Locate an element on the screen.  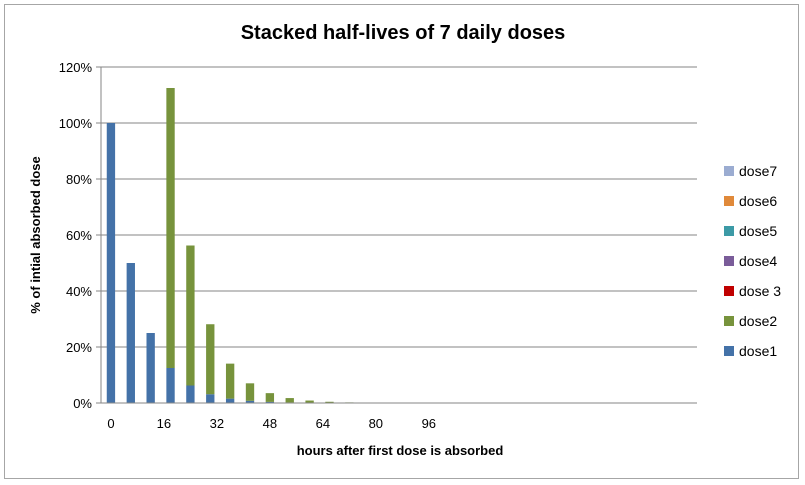
legend-label: dose4 is located at coordinates (758, 261).